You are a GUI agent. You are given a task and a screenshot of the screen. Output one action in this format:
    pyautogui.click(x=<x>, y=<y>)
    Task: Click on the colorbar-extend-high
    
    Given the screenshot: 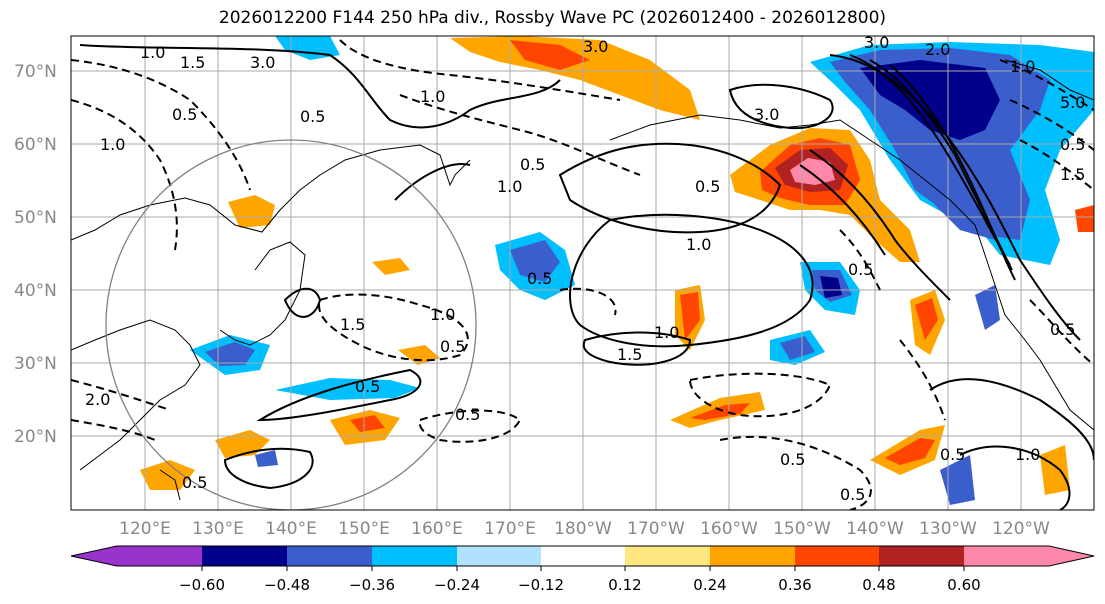 What is the action you would take?
    pyautogui.click(x=1071, y=556)
    